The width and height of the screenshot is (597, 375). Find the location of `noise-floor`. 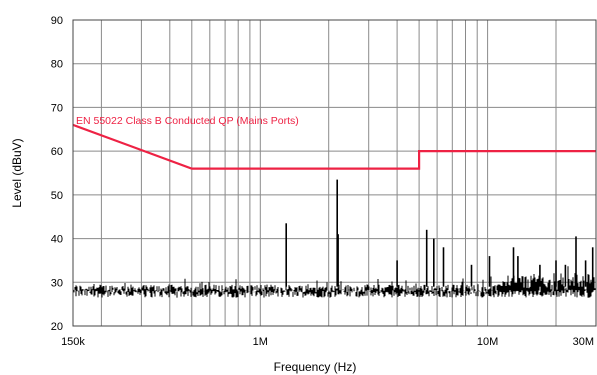

noise-floor is located at coordinates (334, 282).